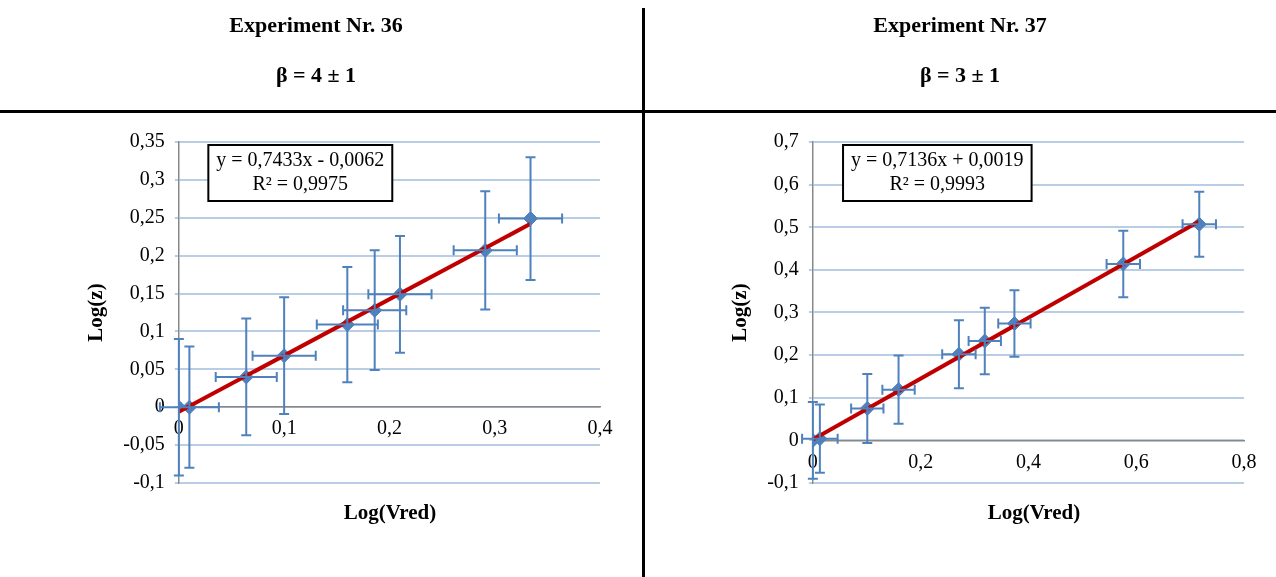  I want to click on x-tick-label: 0,3, so click(495, 427).